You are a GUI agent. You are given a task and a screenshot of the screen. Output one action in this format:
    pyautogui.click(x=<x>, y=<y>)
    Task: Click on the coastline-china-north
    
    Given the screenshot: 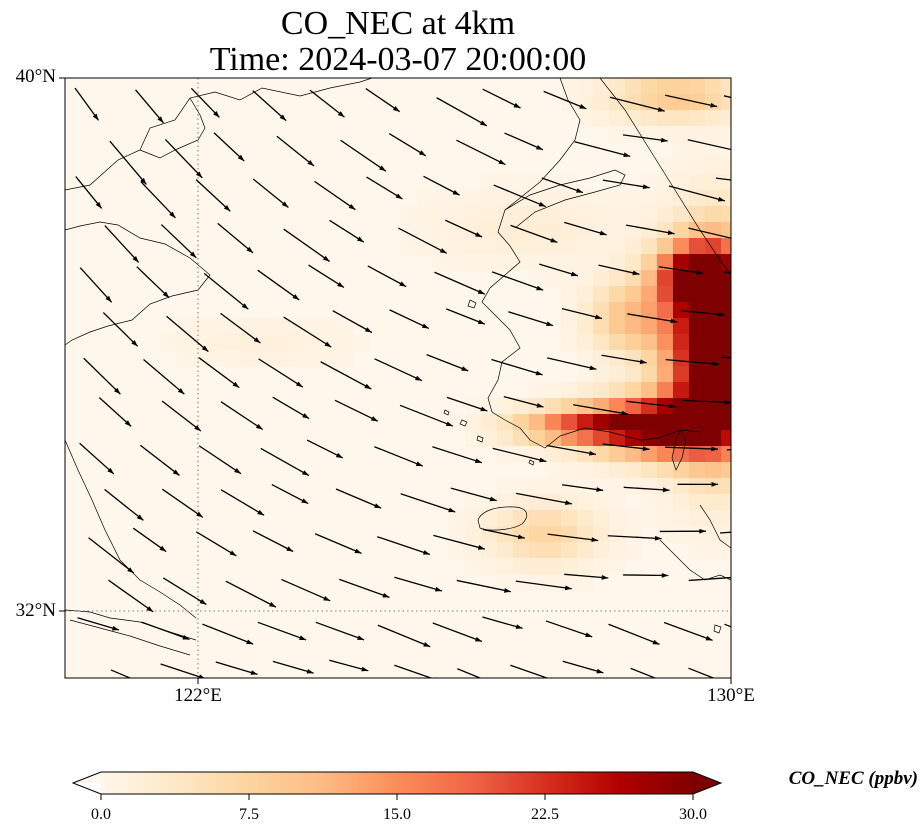 What is the action you would take?
    pyautogui.click(x=219, y=134)
    